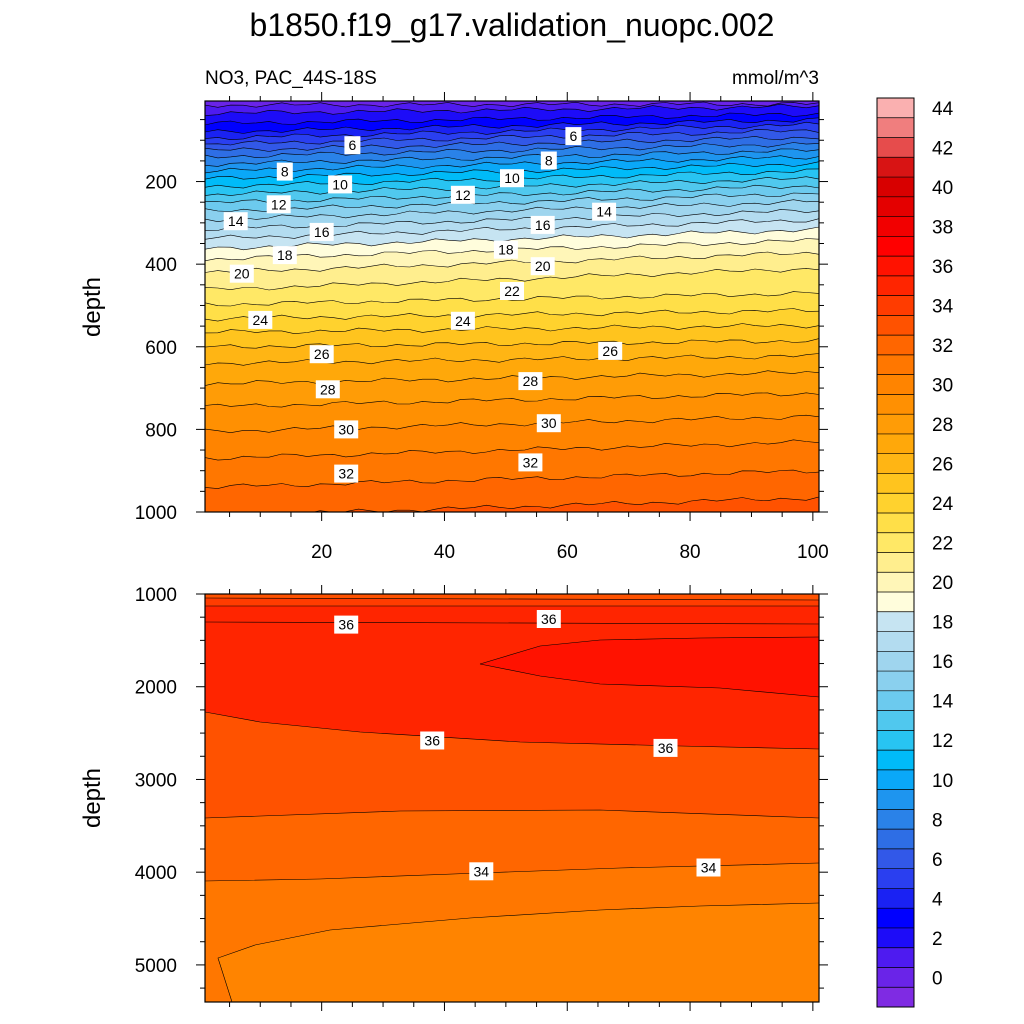 The width and height of the screenshot is (1024, 1024). I want to click on colorbar-label: 14, so click(943, 702).